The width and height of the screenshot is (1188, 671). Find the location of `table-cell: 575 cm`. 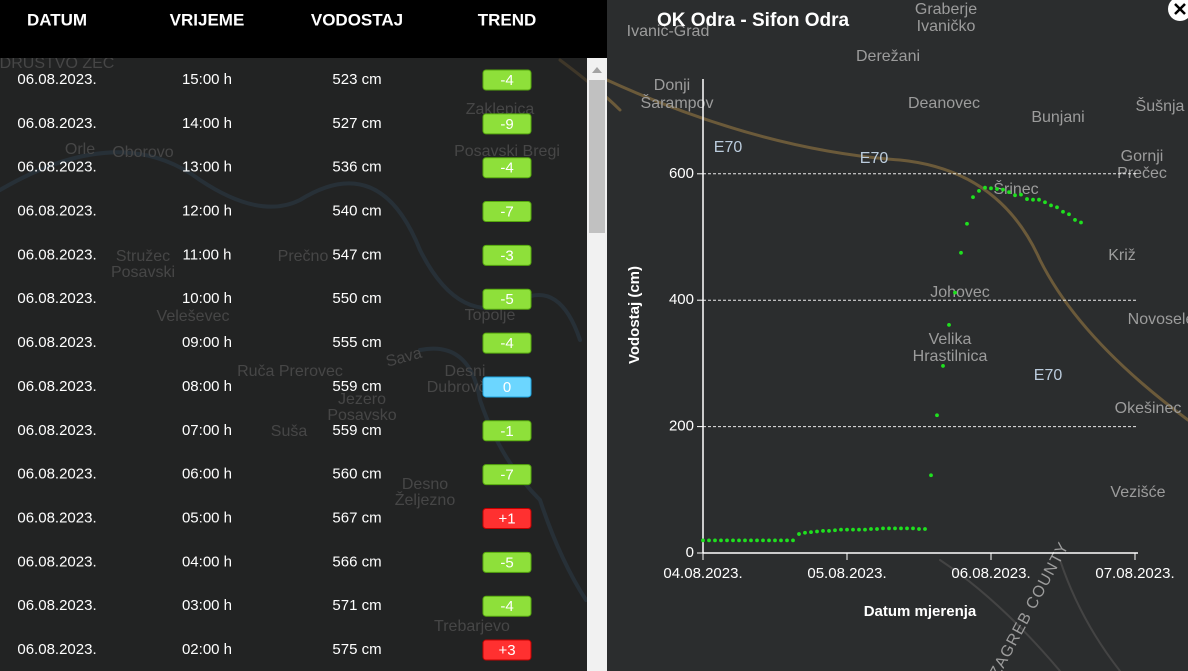

table-cell: 575 cm is located at coordinates (356, 649).